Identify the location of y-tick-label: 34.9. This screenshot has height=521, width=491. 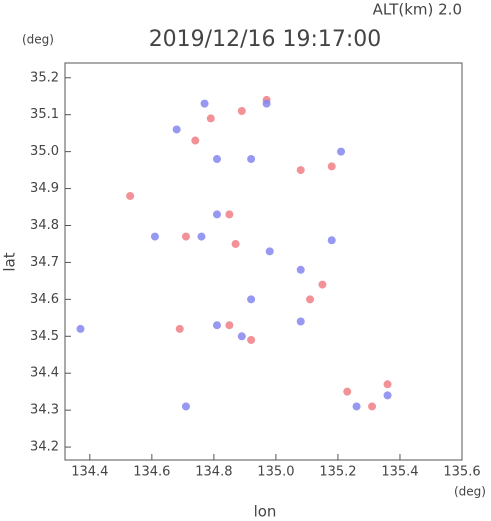
(44, 188).